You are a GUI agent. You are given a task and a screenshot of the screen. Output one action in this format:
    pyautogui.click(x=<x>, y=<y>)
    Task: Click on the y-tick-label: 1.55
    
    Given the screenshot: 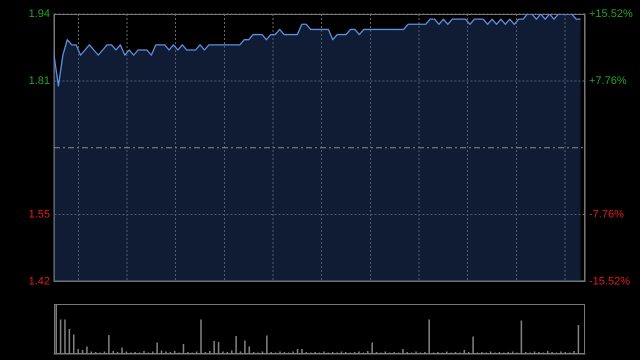 What is the action you would take?
    pyautogui.click(x=39, y=214)
    